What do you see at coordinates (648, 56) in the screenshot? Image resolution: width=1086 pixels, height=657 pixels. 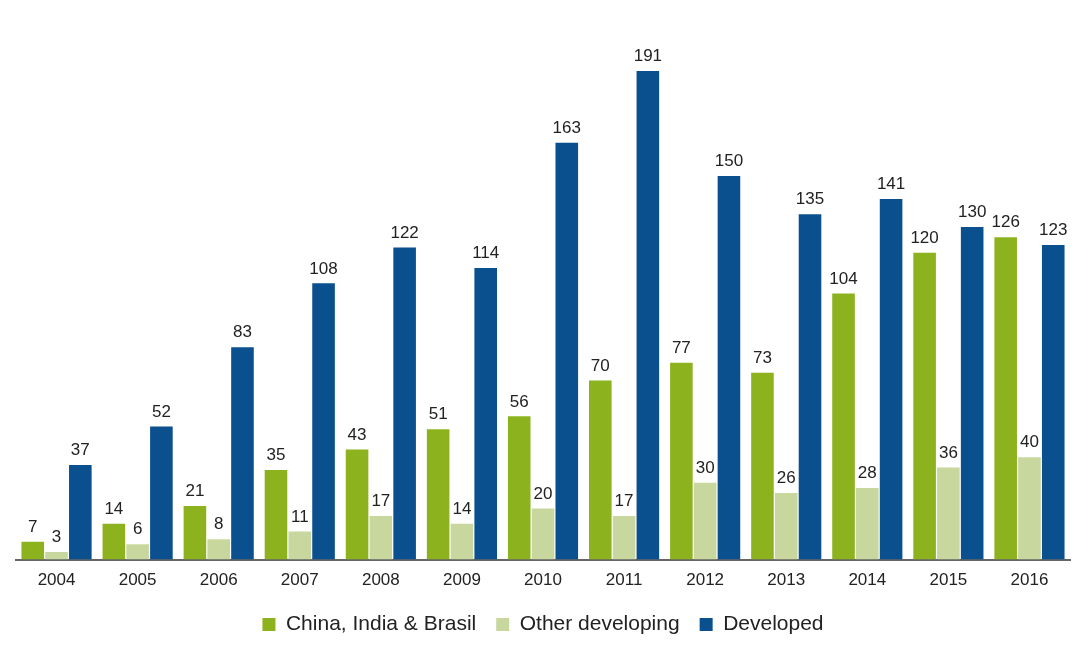 I see `data-label: 191` at bounding box center [648, 56].